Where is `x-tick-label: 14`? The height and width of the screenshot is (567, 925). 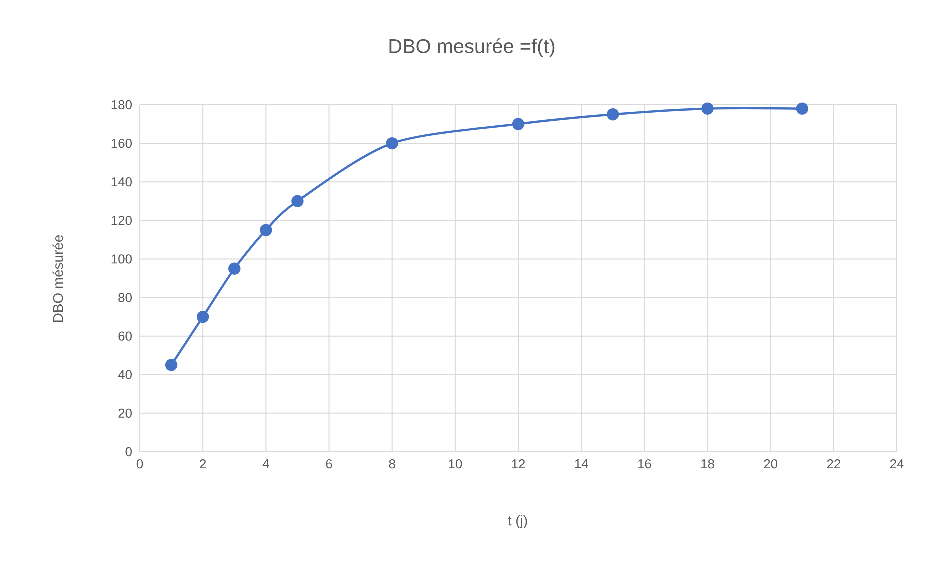
x-tick-label: 14 is located at coordinates (581, 464).